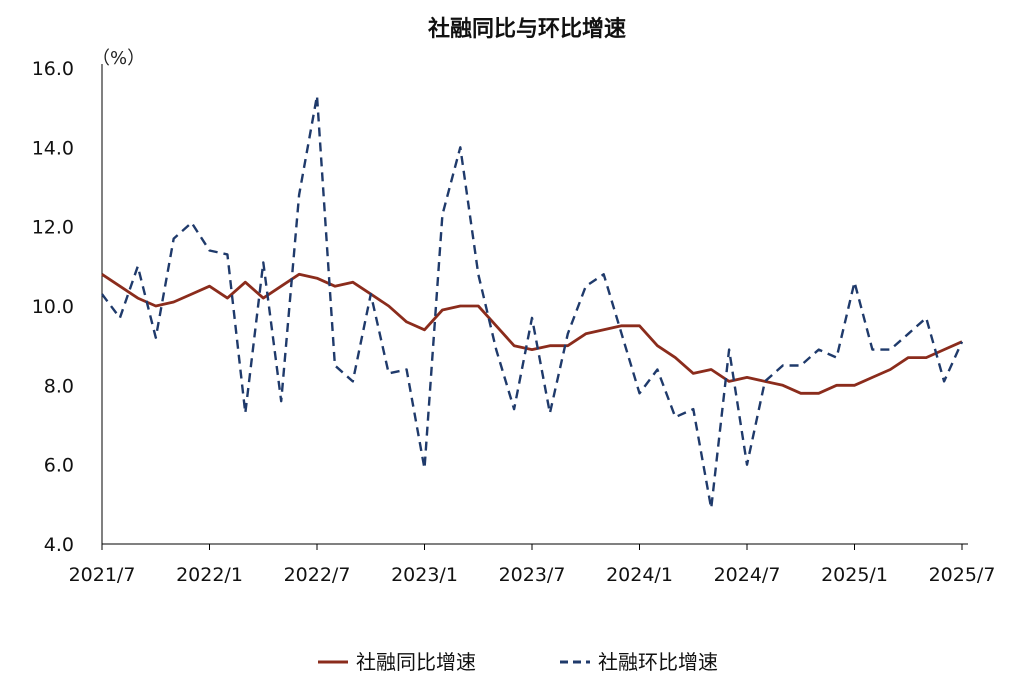 The image size is (1024, 688). Describe the element at coordinates (424, 575) in the screenshot. I see `x-tick-label: 2023/1` at that location.